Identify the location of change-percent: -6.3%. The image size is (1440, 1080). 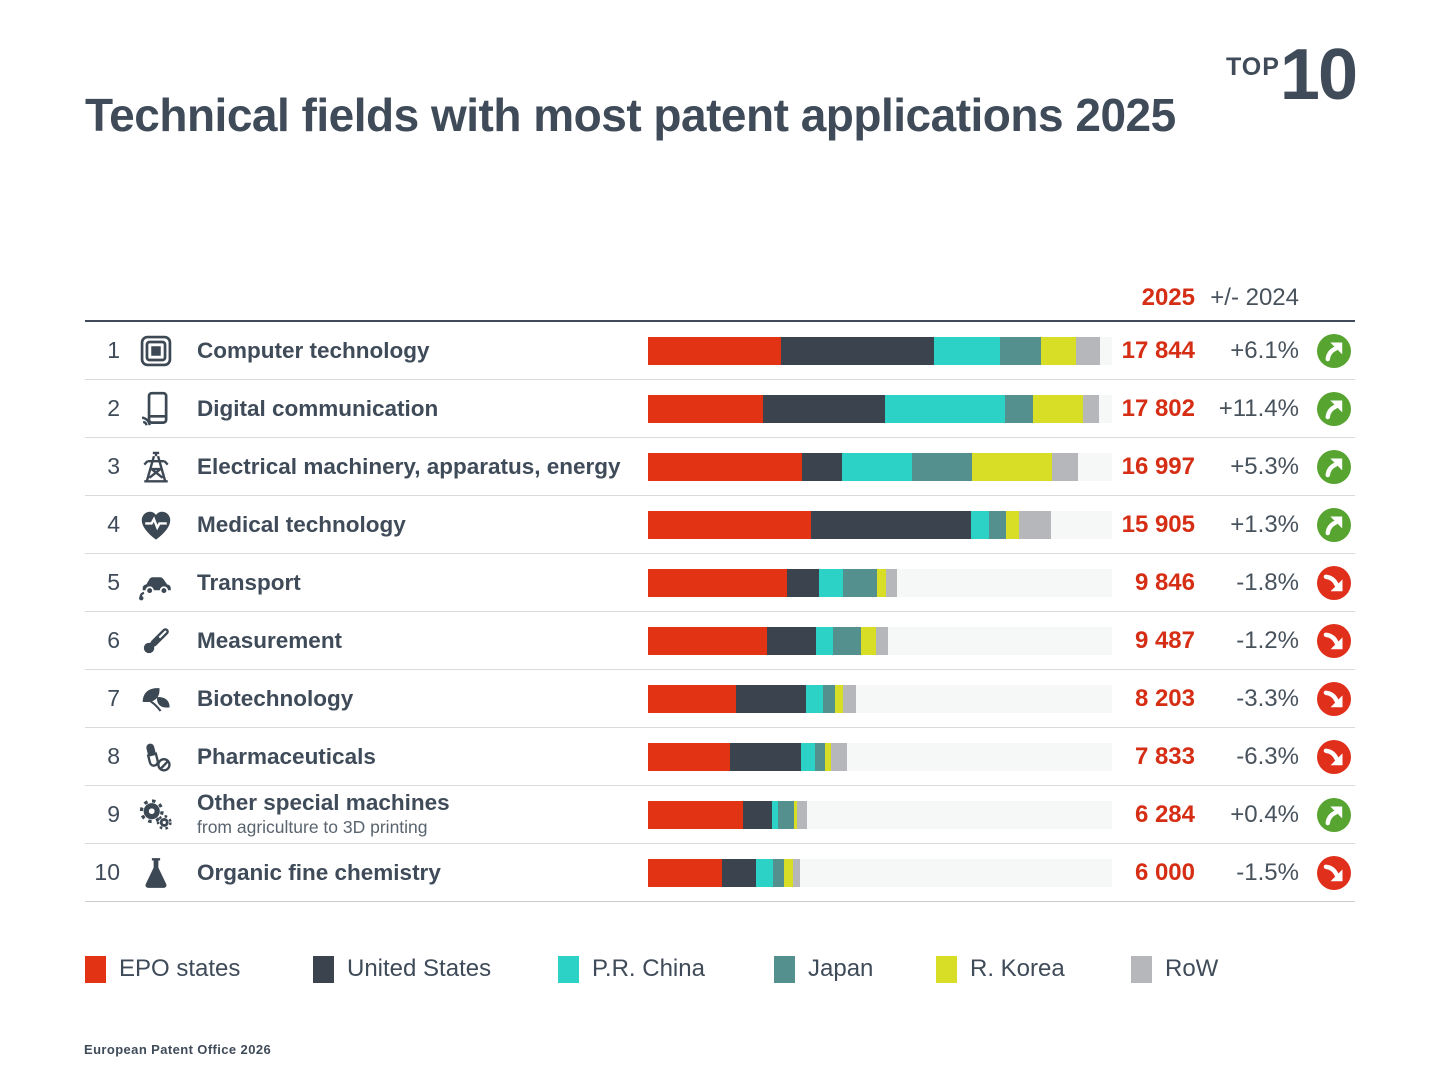
(1267, 756).